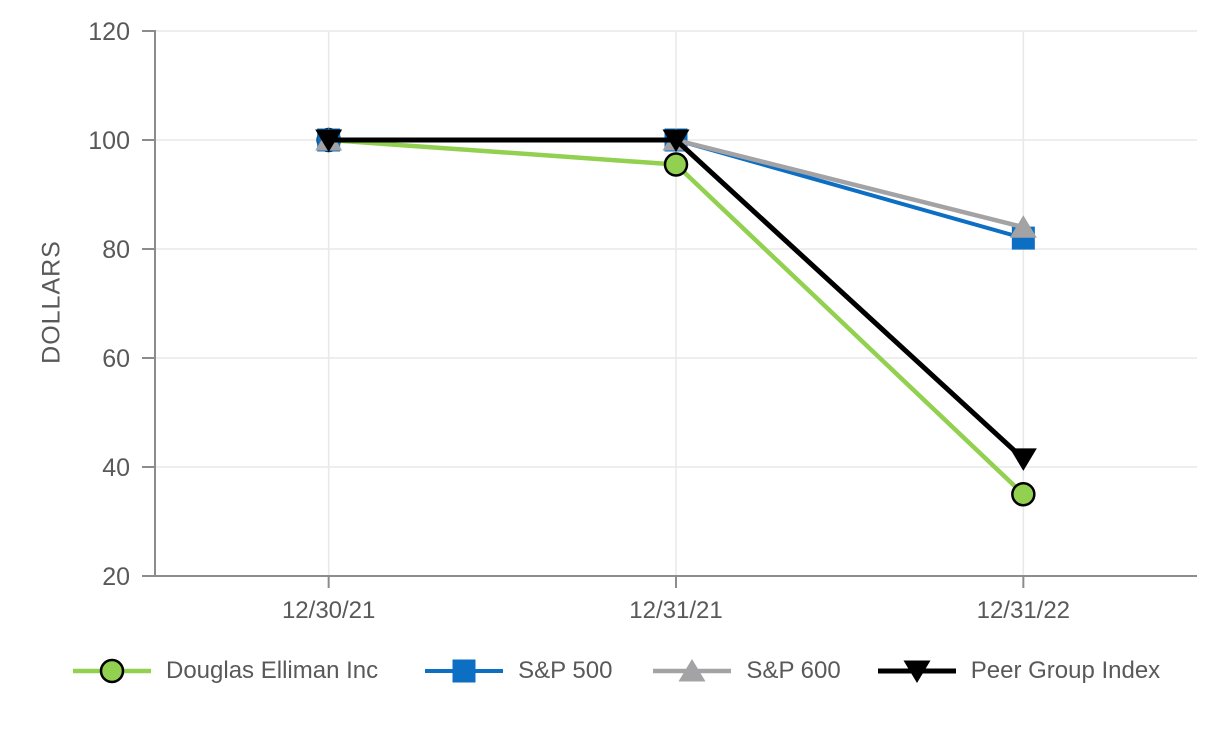  I want to click on legend-label: S&P 600, so click(793, 670).